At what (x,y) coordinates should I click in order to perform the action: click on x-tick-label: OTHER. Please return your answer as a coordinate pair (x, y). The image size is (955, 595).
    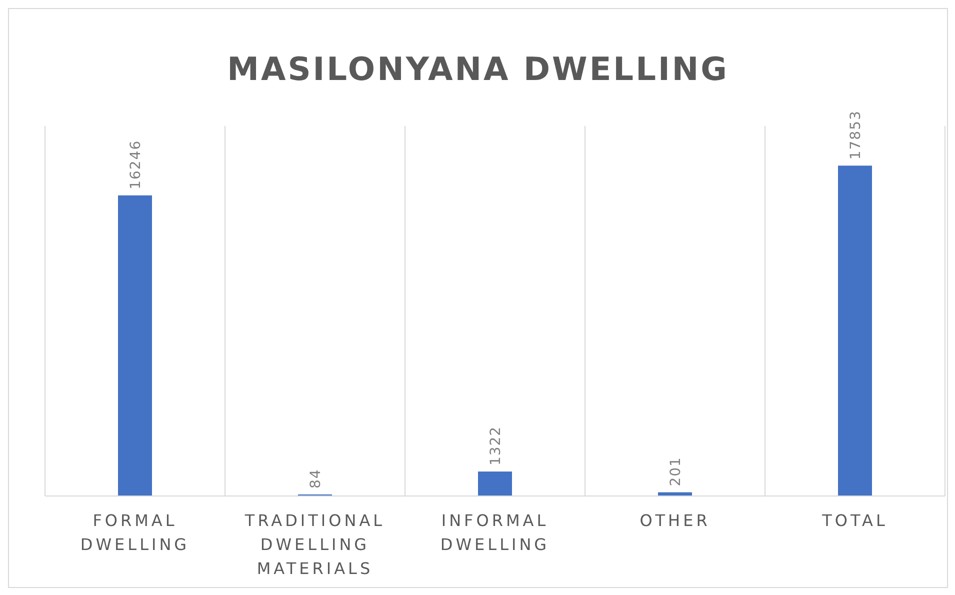
    Looking at the image, I should click on (675, 520).